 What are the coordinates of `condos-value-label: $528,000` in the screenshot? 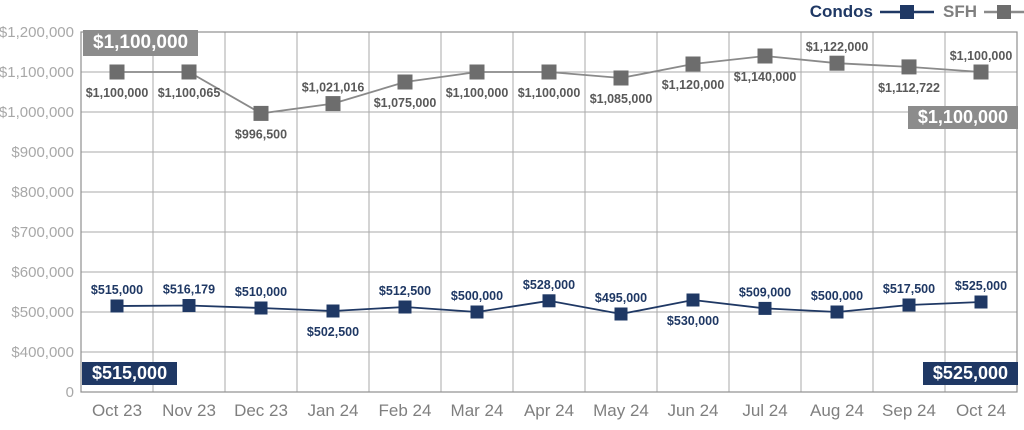 It's located at (549, 285).